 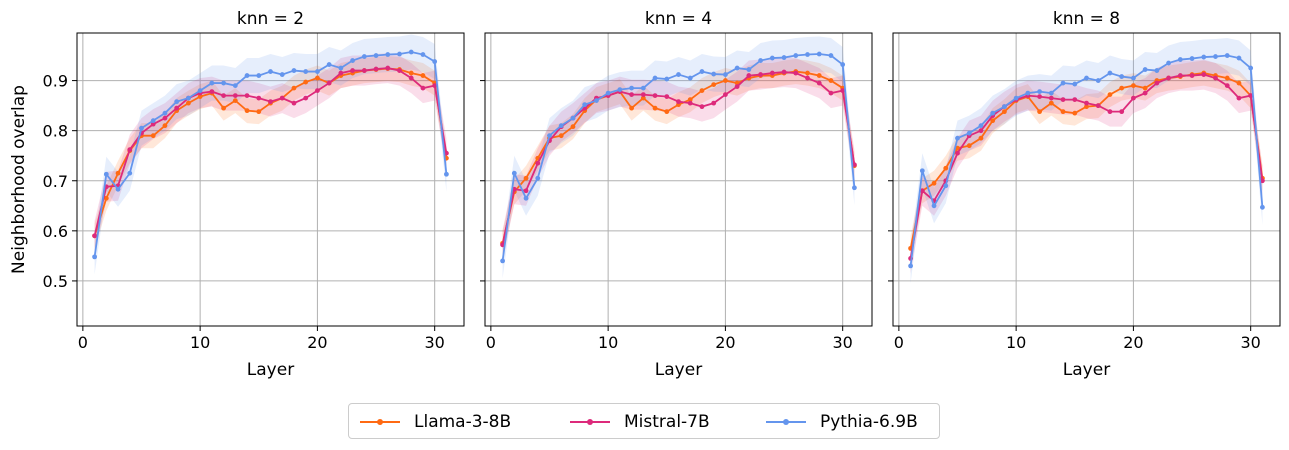 I want to click on y-tick-label: 0.5, so click(x=55, y=281).